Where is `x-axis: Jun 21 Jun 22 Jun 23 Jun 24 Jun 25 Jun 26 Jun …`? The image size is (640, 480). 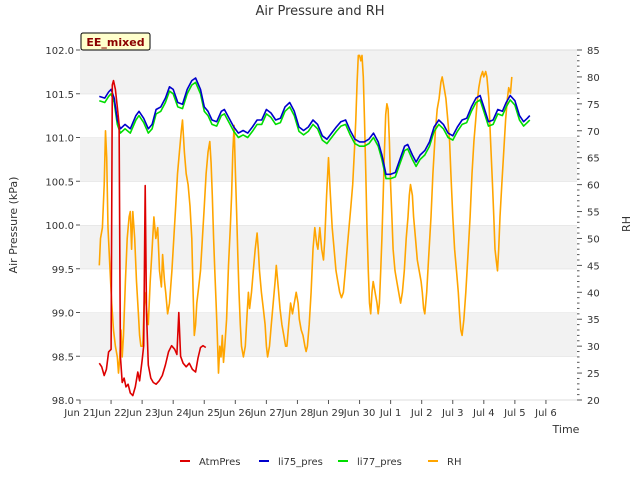 x-axis: Jun 21 Jun 22 Jun 23 Jun 24 Jun 25 Jun 26 Jun … is located at coordinates (310, 409).